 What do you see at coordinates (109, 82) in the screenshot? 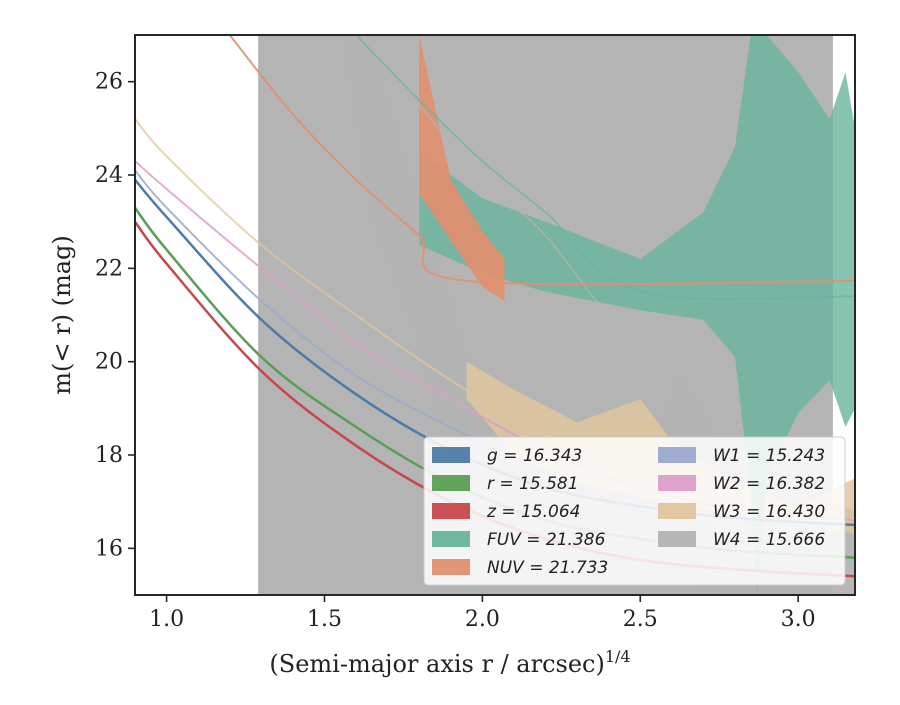
I see `y-tick-label: 26` at bounding box center [109, 82].